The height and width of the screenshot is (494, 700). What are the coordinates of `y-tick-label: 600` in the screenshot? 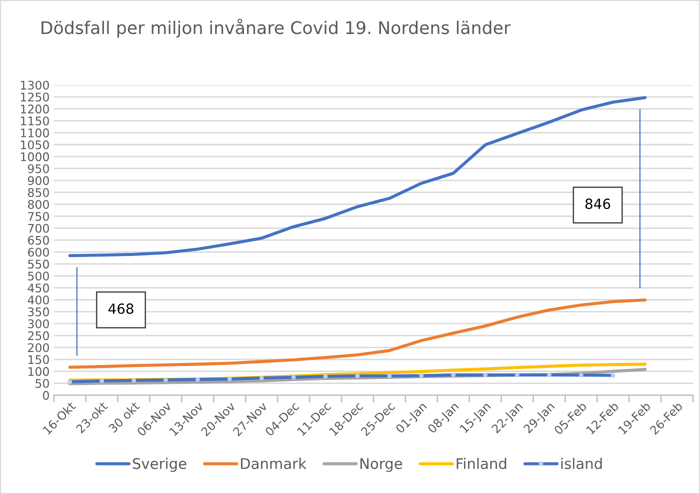 It's located at (38, 252).